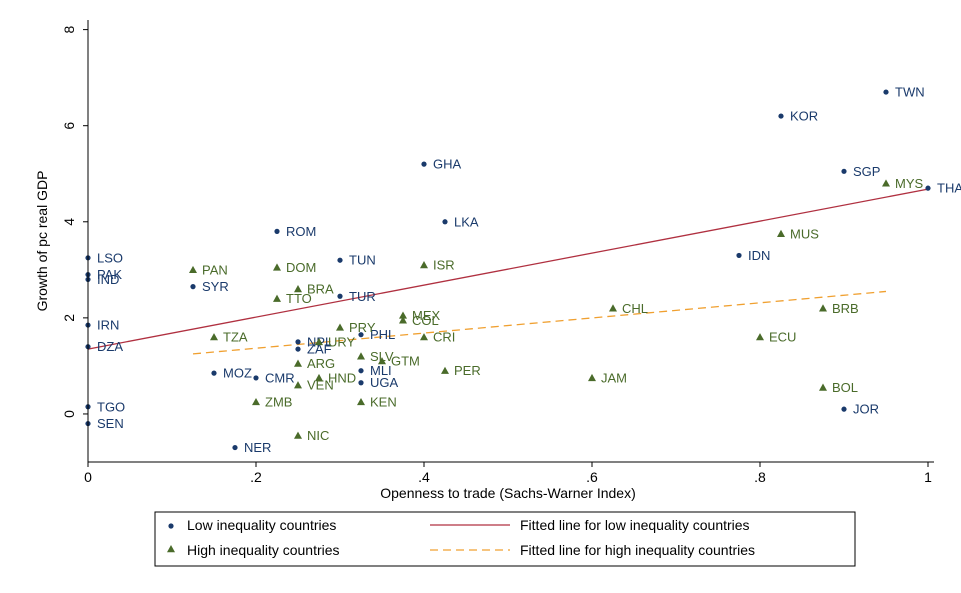  Describe the element at coordinates (215, 286) in the screenshot. I see `data-point-label: SYR` at that location.